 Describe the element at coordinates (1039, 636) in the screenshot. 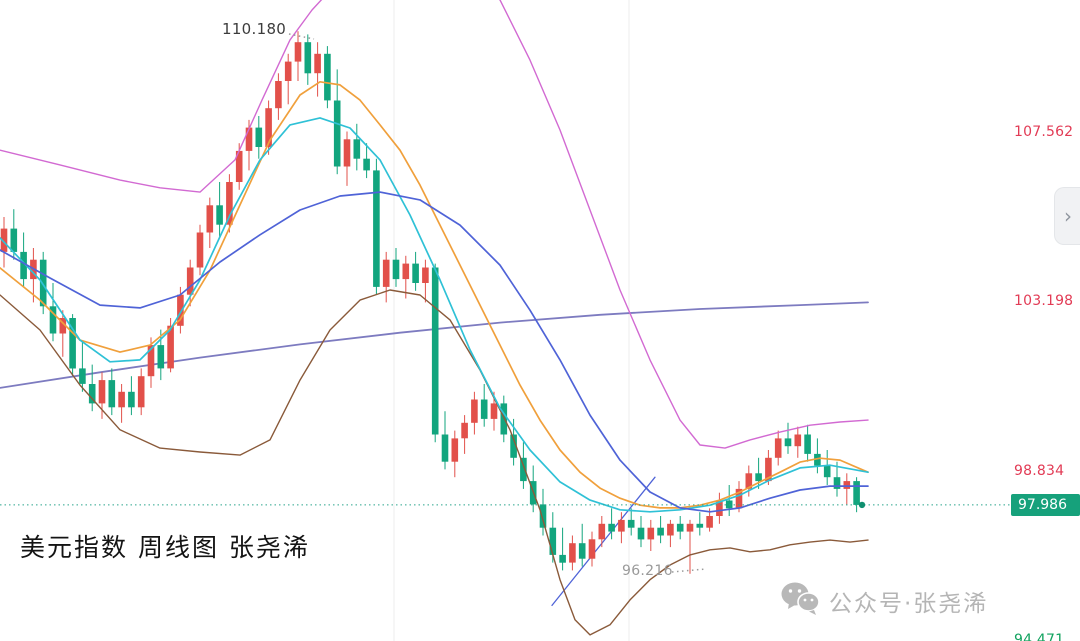

I see `axis-price-label: 94.471` at that location.